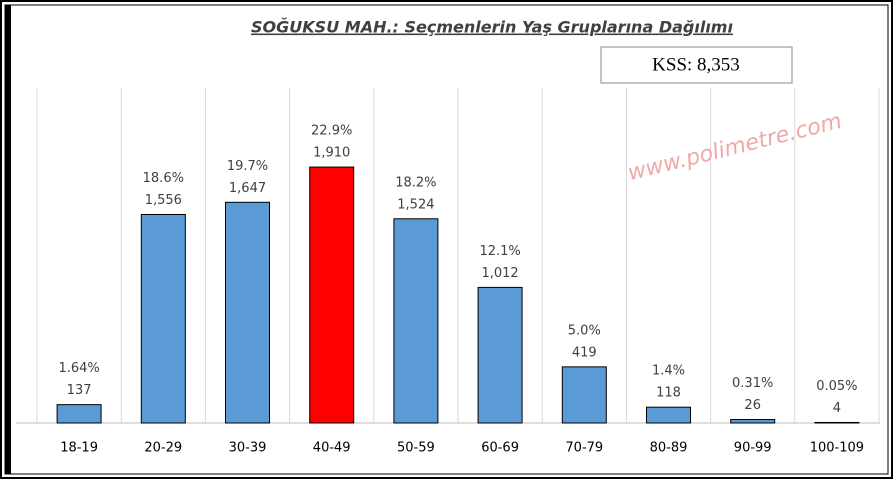 The height and width of the screenshot is (480, 894). What do you see at coordinates (669, 448) in the screenshot?
I see `x-tick-label: 80-89` at bounding box center [669, 448].